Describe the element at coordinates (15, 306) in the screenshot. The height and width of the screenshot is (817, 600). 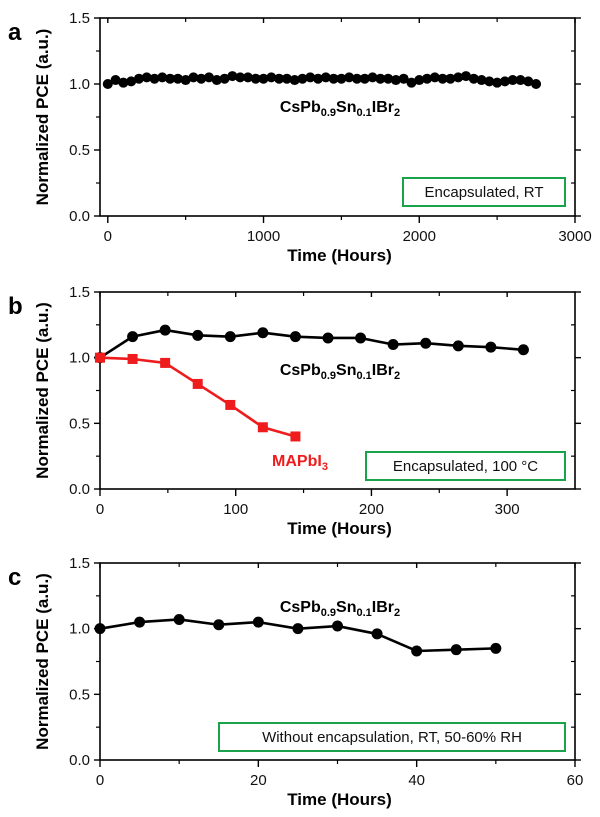
I see `panel-letter: b` at that location.